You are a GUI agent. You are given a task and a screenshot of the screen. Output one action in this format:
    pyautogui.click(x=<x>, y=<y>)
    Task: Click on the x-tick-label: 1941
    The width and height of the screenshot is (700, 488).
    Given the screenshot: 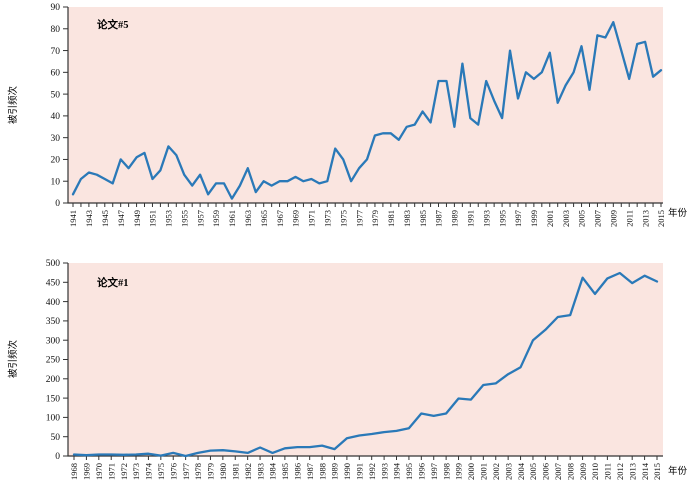 What is the action you would take?
    pyautogui.click(x=73, y=218)
    